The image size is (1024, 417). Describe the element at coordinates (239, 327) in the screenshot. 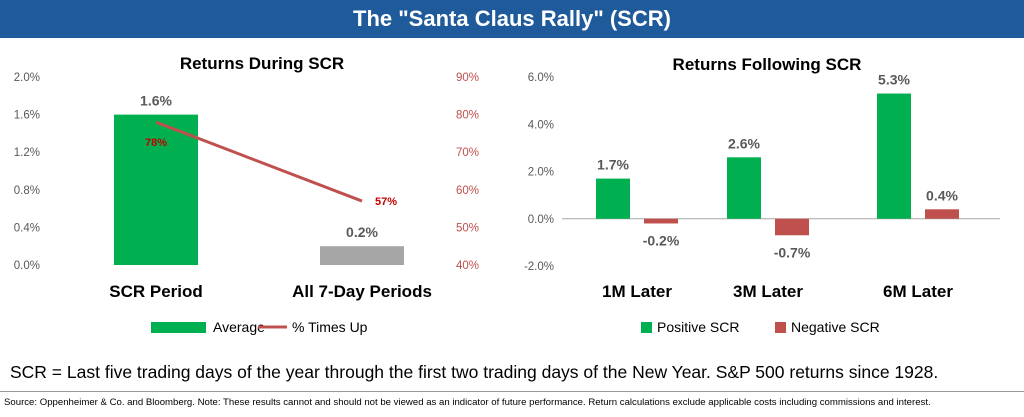

I see `legend-label: Average` at that location.